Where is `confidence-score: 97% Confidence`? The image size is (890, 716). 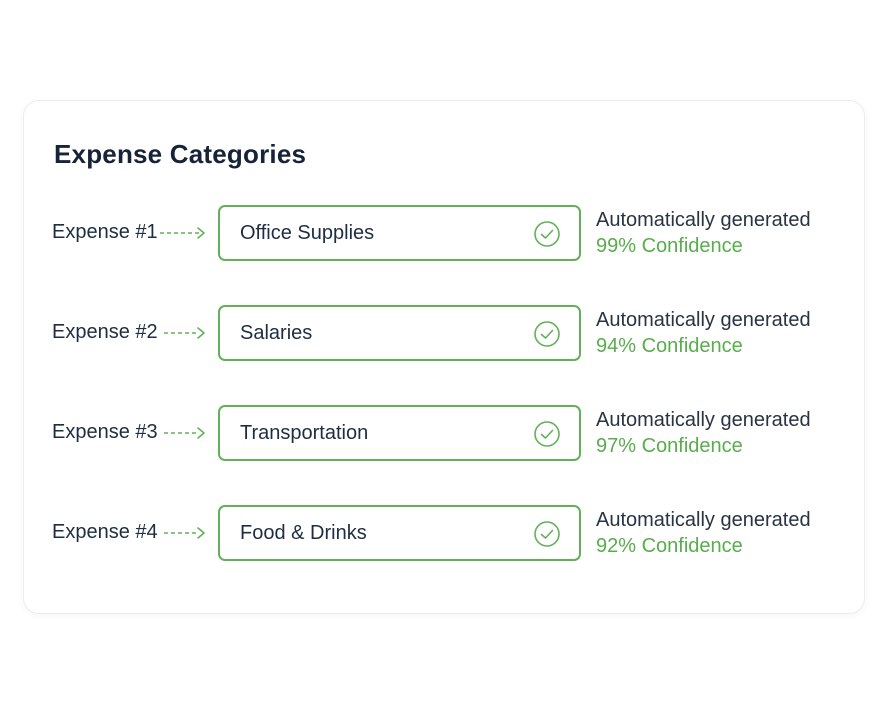 confidence-score: 97% Confidence is located at coordinates (669, 446).